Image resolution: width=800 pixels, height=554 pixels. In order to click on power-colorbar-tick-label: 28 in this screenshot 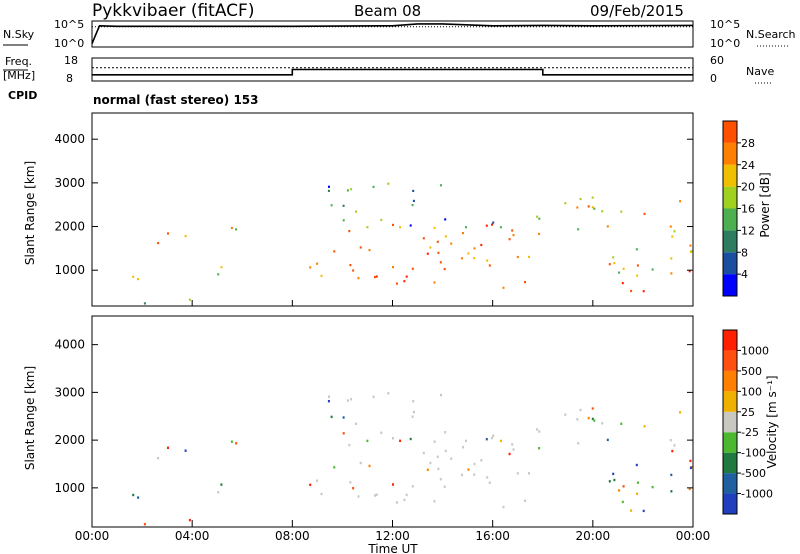, I will do `click(748, 143)`.